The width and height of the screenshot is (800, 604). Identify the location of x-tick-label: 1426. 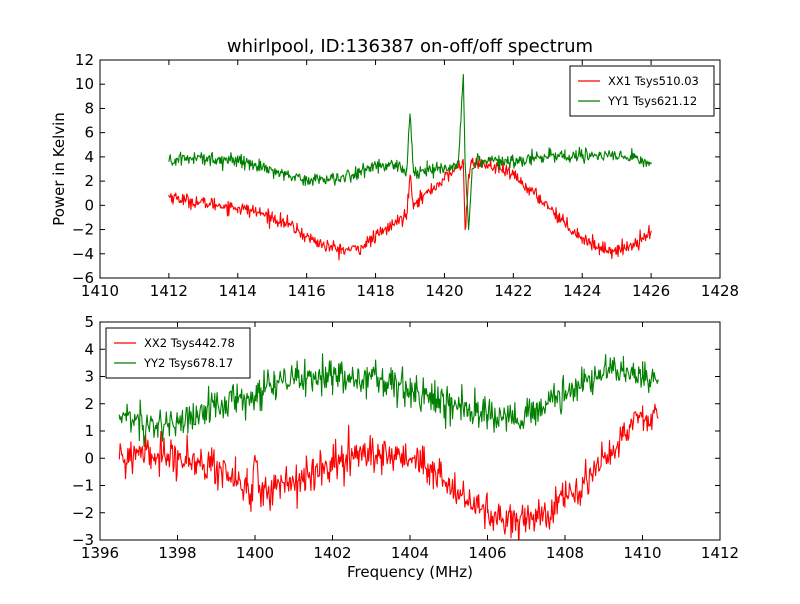
(651, 291).